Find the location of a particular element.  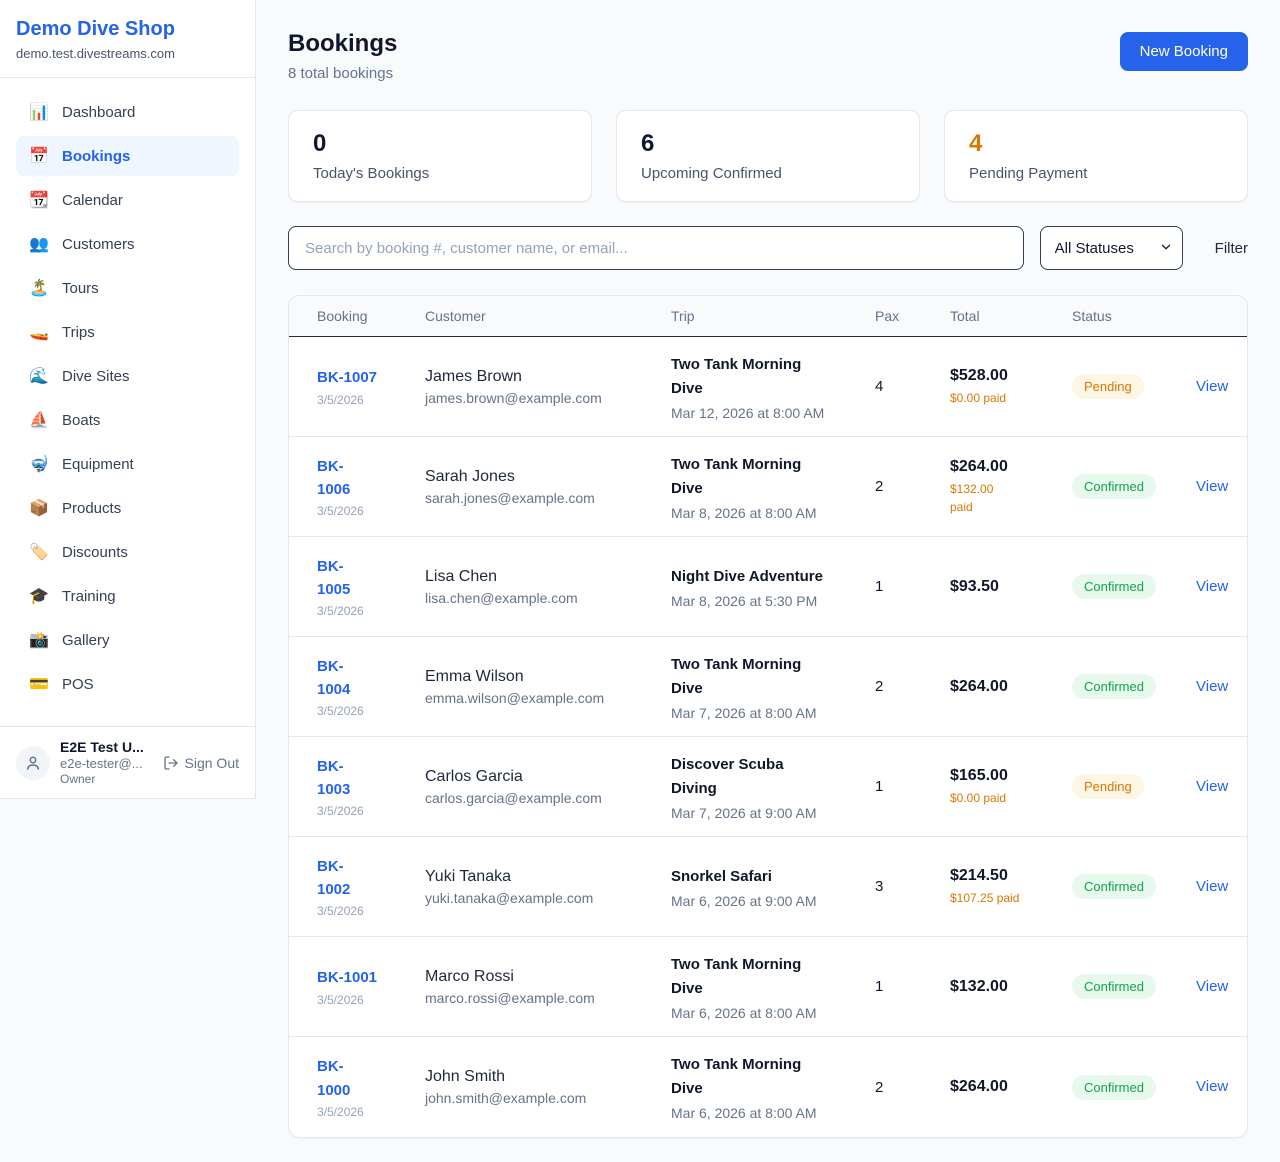

customer-email: sarah.jones@example.com is located at coordinates (510, 497).